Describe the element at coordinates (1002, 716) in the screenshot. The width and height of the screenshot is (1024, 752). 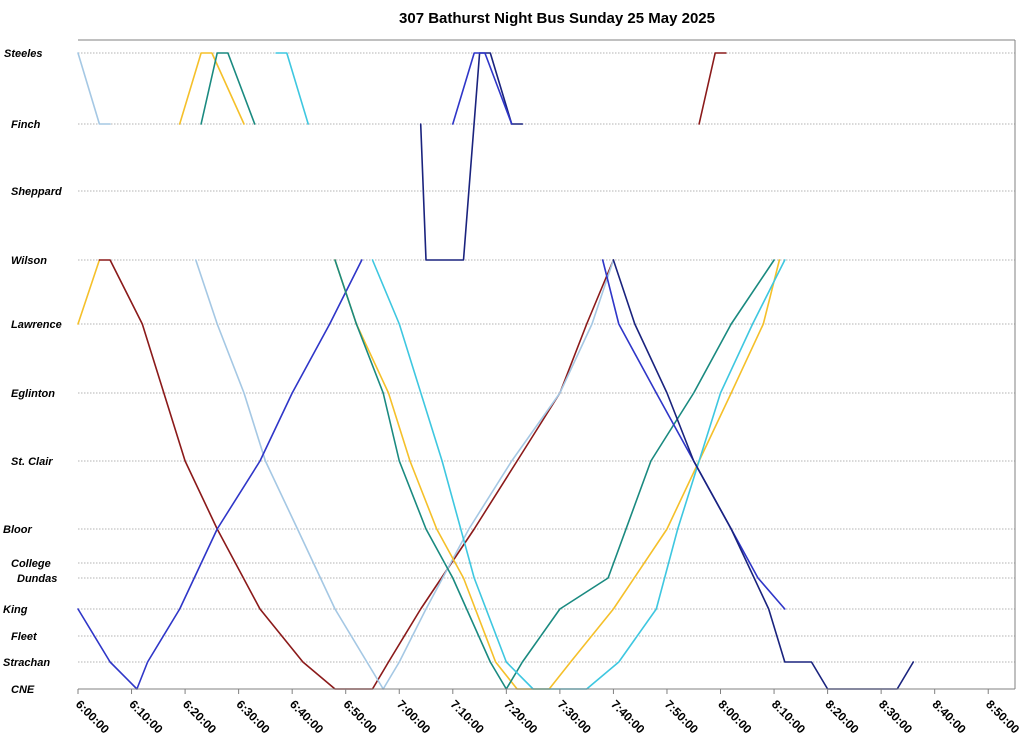
I see `x-tick-label: 8:50:00` at that location.